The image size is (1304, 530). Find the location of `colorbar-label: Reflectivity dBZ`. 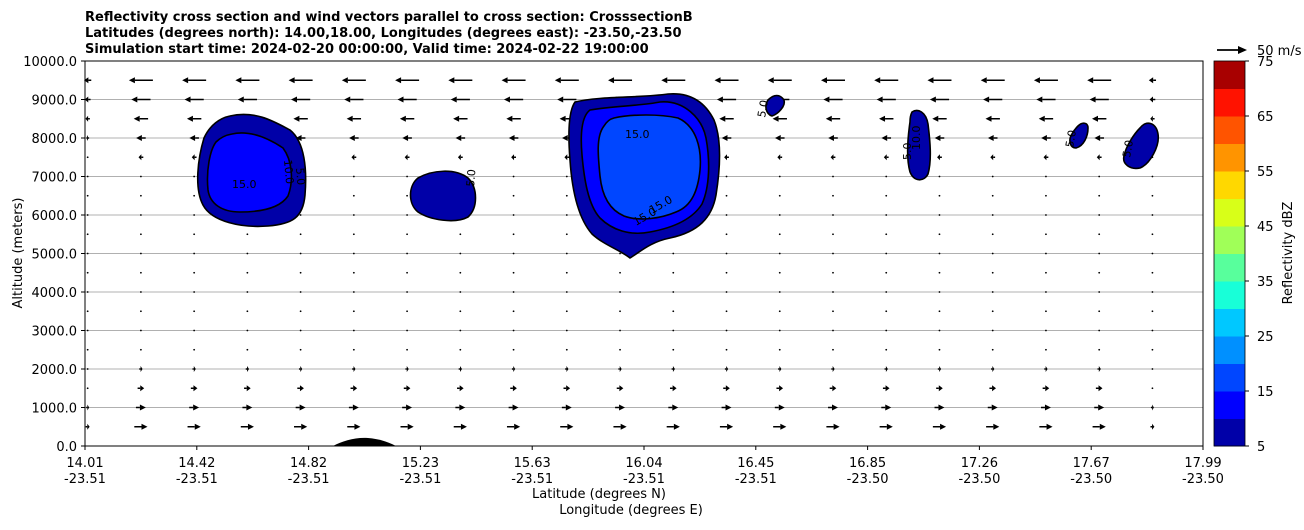

colorbar-label: Reflectivity dBZ is located at coordinates (1288, 253).